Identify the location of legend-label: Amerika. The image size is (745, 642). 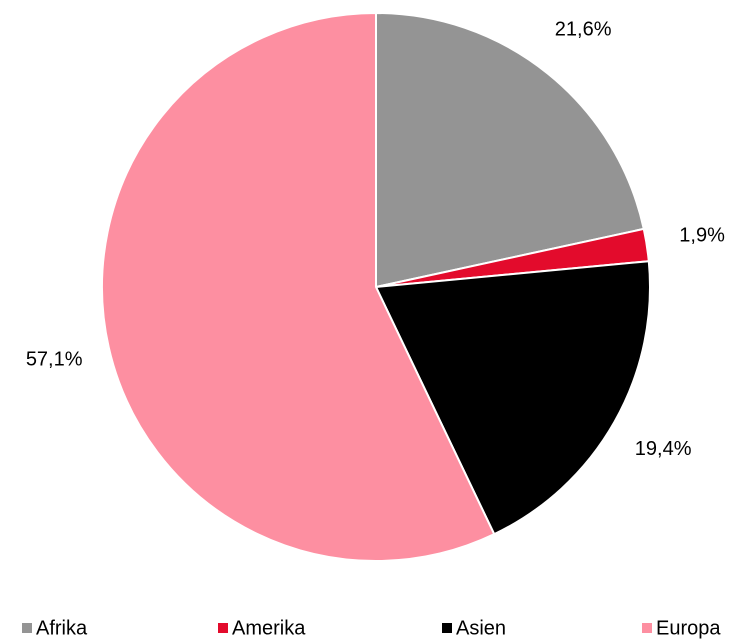
(269, 628).